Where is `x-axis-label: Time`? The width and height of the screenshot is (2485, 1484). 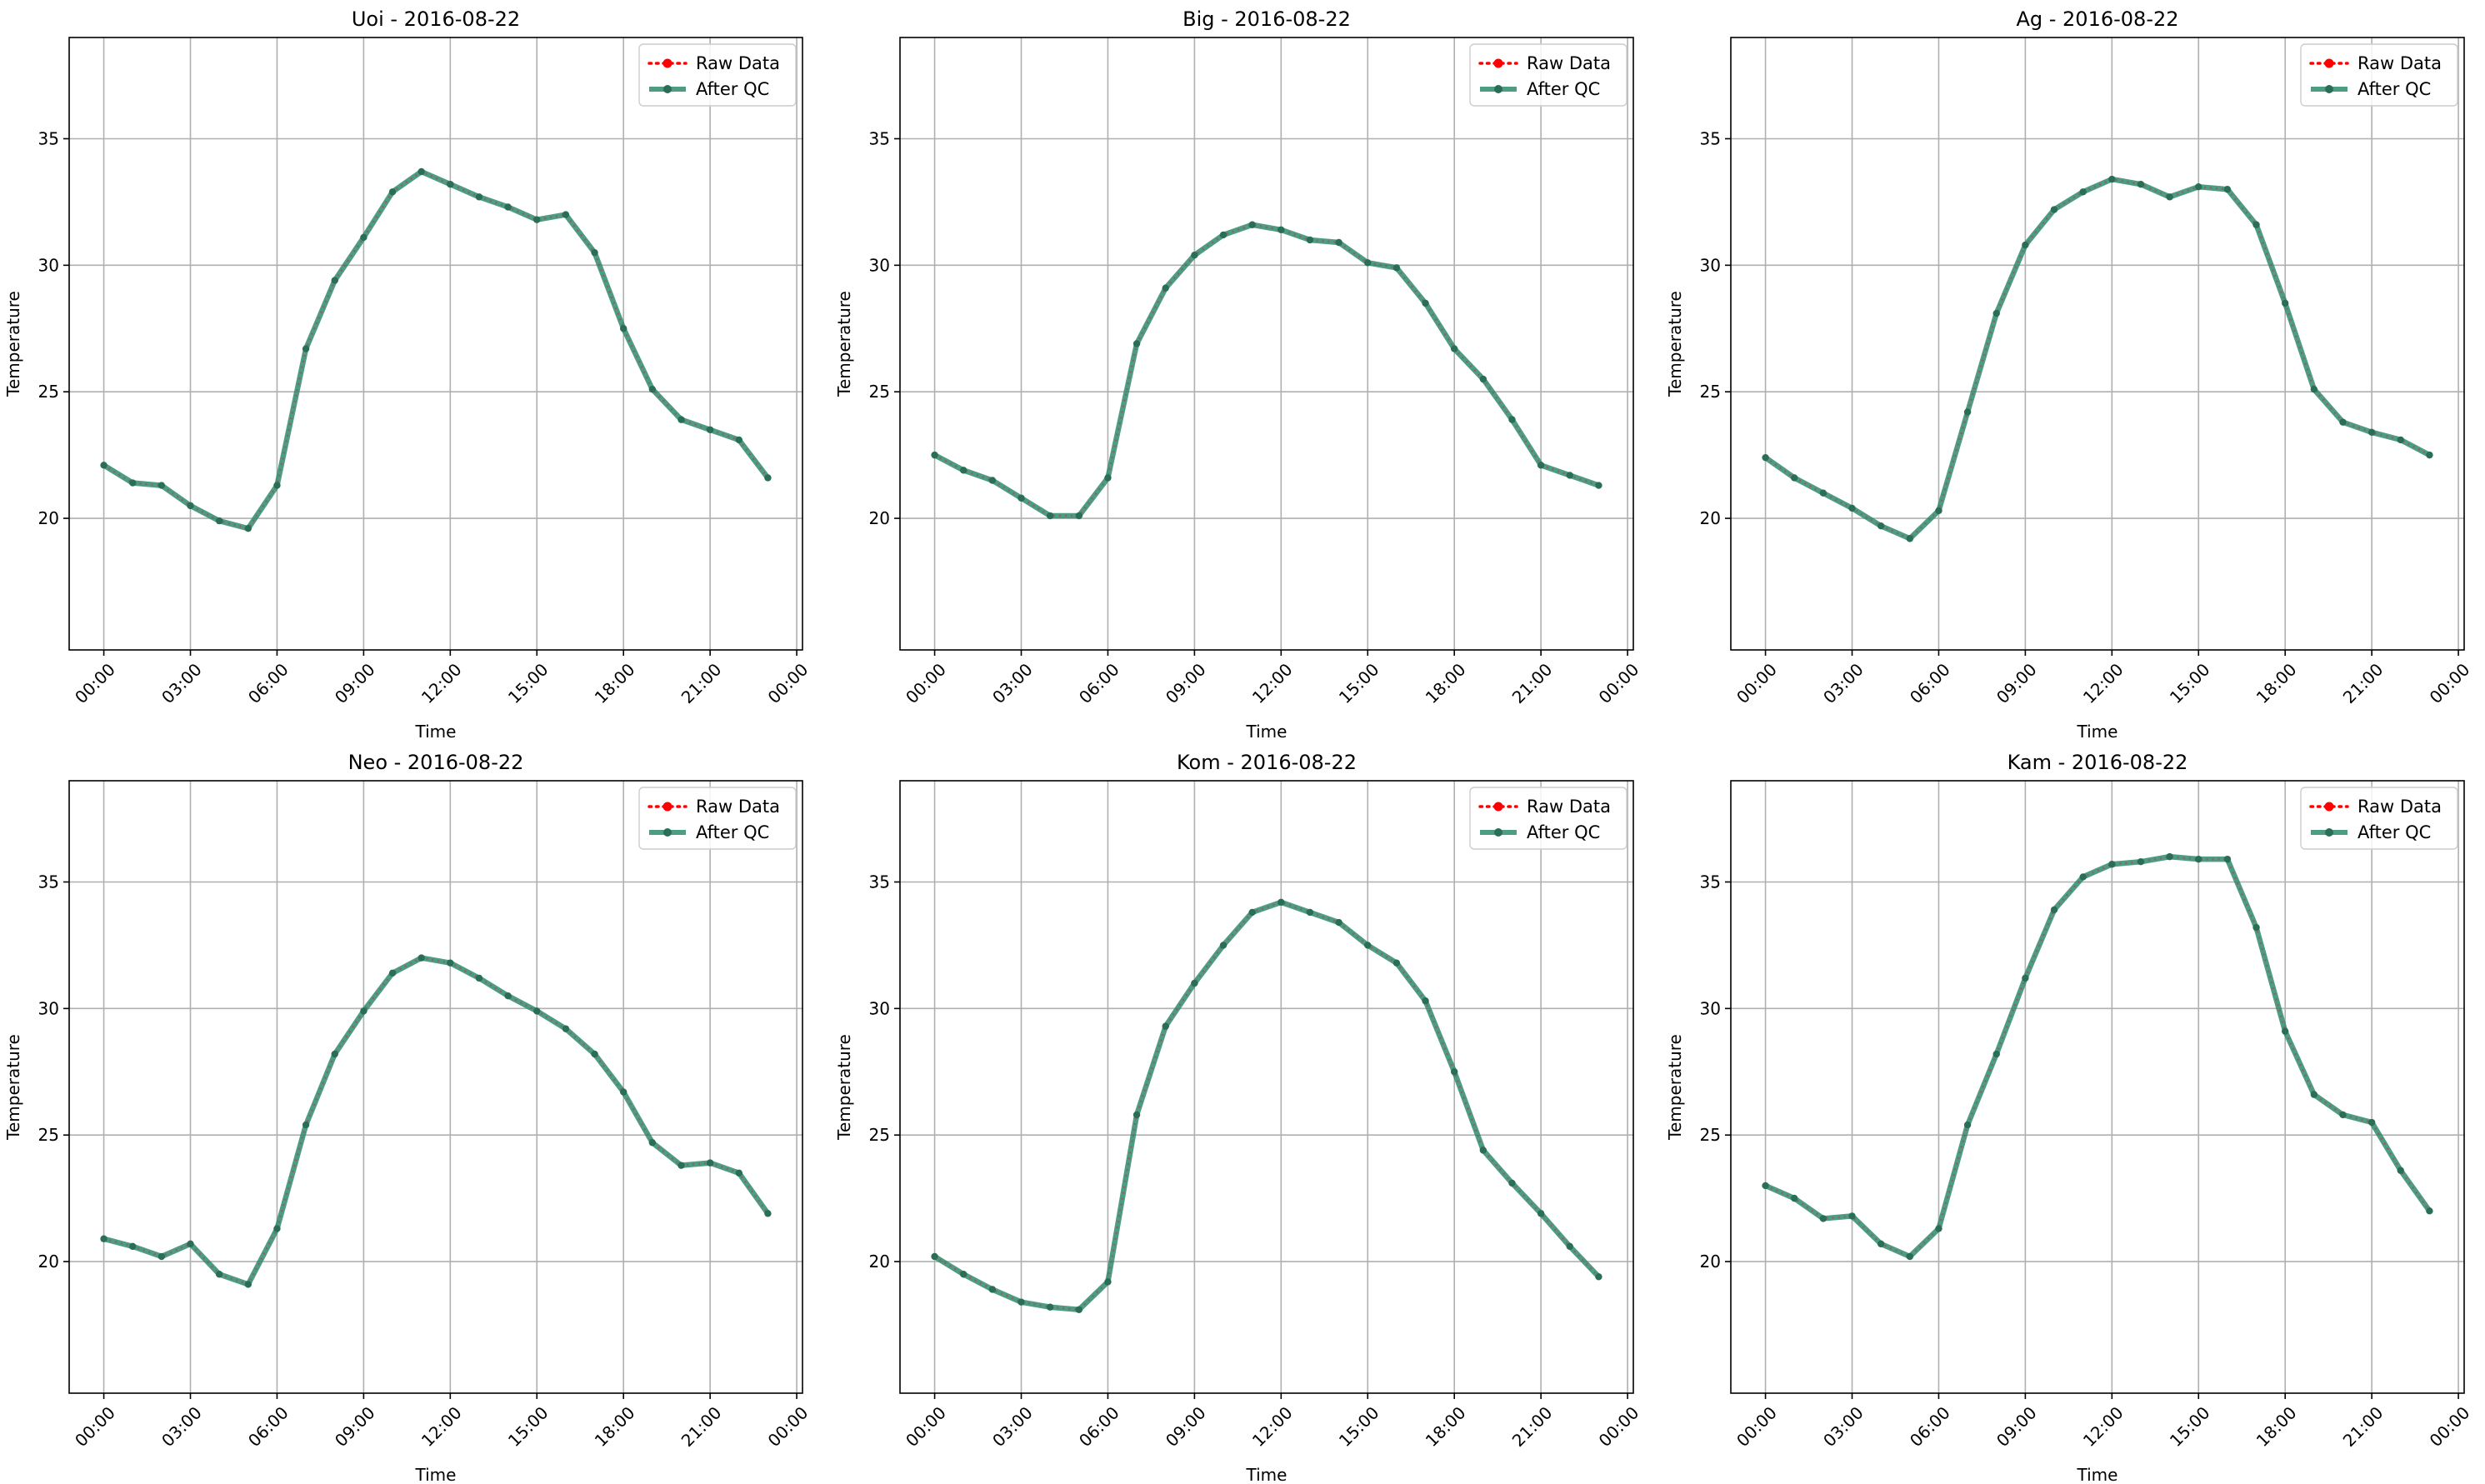 x-axis-label: Time is located at coordinates (2097, 1474).